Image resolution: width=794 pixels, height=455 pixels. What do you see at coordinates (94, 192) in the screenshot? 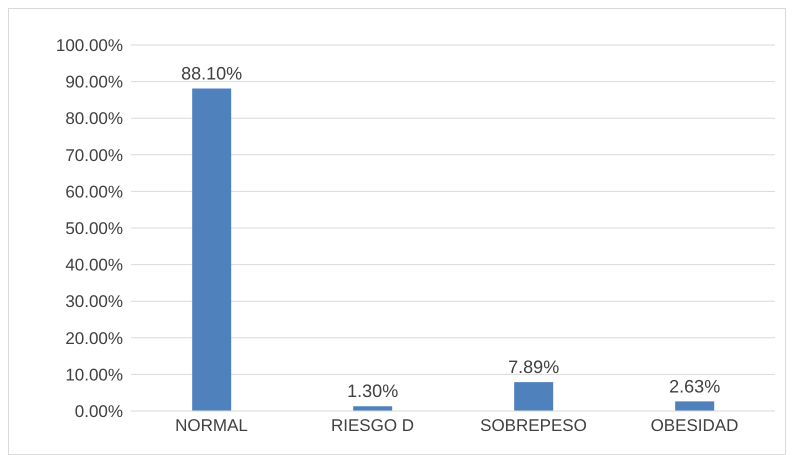
I see `y-tick-label: 60.00%` at bounding box center [94, 192].